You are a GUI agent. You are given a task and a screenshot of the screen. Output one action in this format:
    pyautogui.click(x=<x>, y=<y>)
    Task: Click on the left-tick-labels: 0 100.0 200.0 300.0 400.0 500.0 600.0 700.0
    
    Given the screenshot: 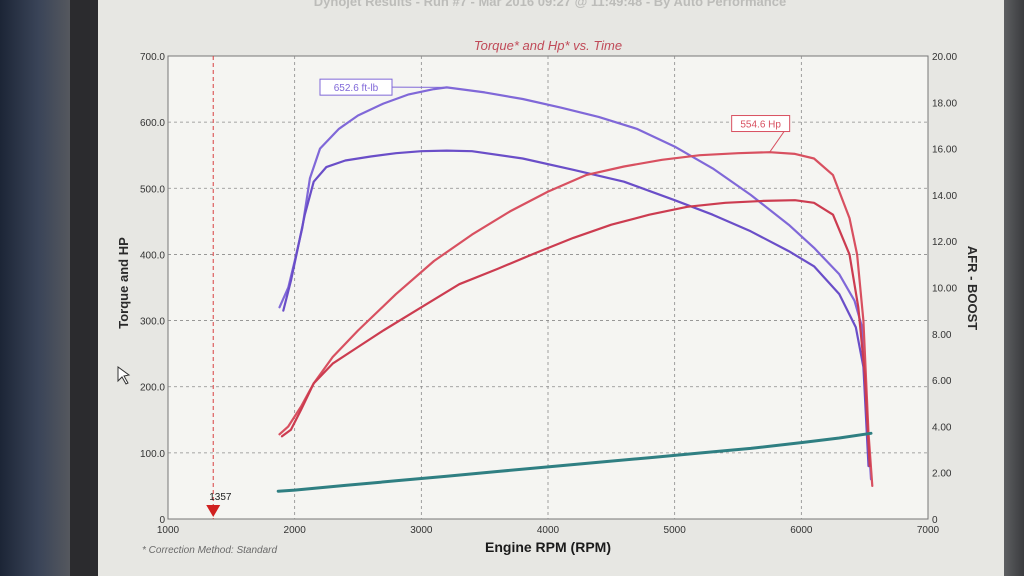 What is the action you would take?
    pyautogui.click(x=152, y=289)
    